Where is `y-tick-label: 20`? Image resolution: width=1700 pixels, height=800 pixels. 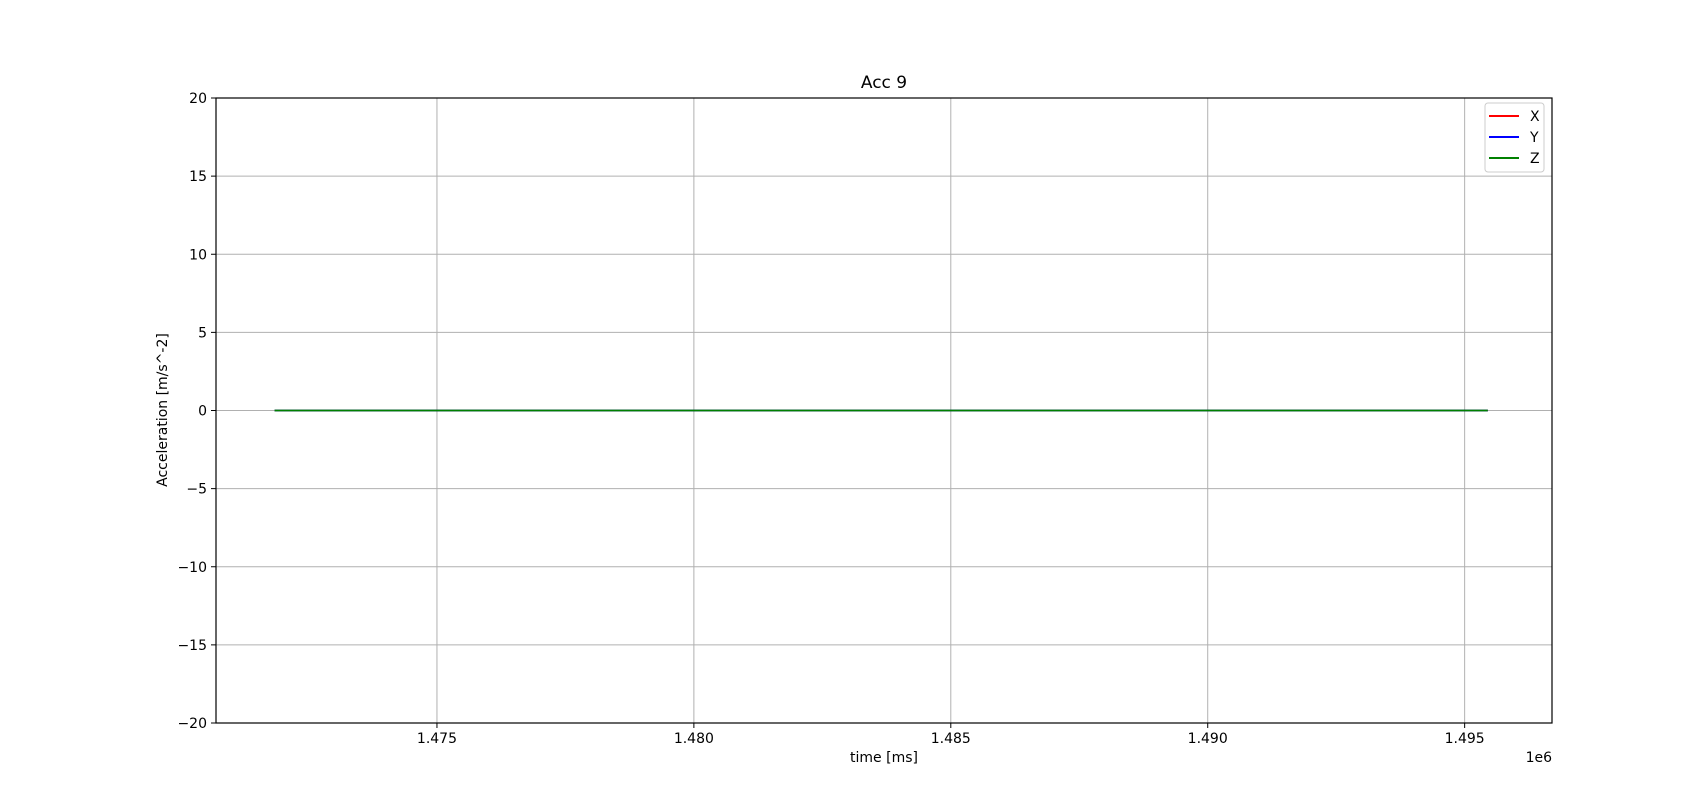 y-tick-label: 20 is located at coordinates (198, 99).